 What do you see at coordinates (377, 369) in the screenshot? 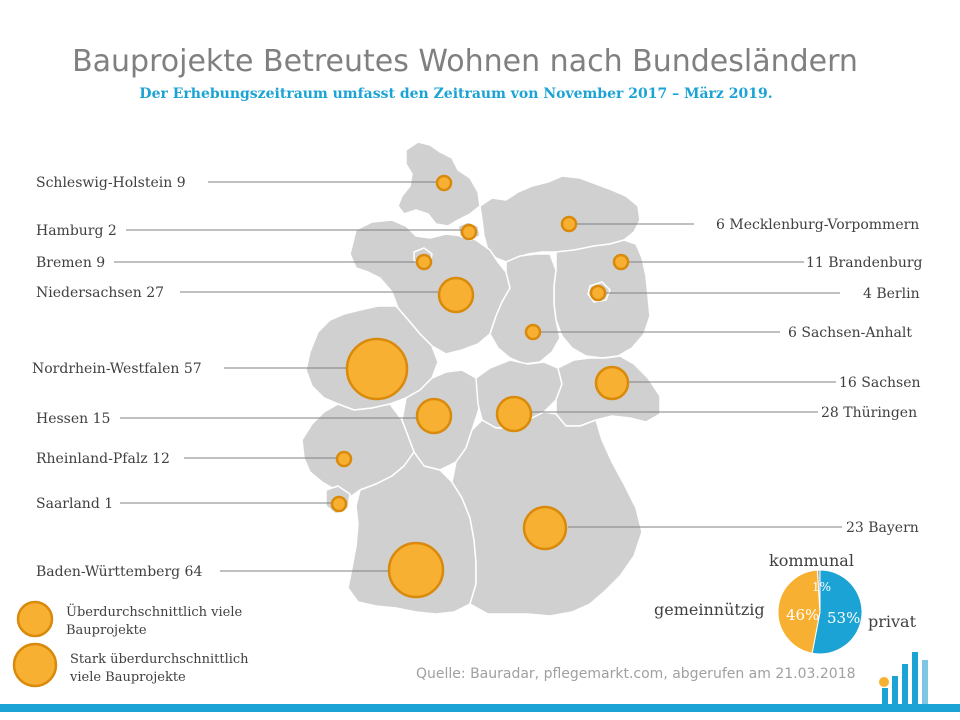
I see `marker-nordrhein-westfalen` at bounding box center [377, 369].